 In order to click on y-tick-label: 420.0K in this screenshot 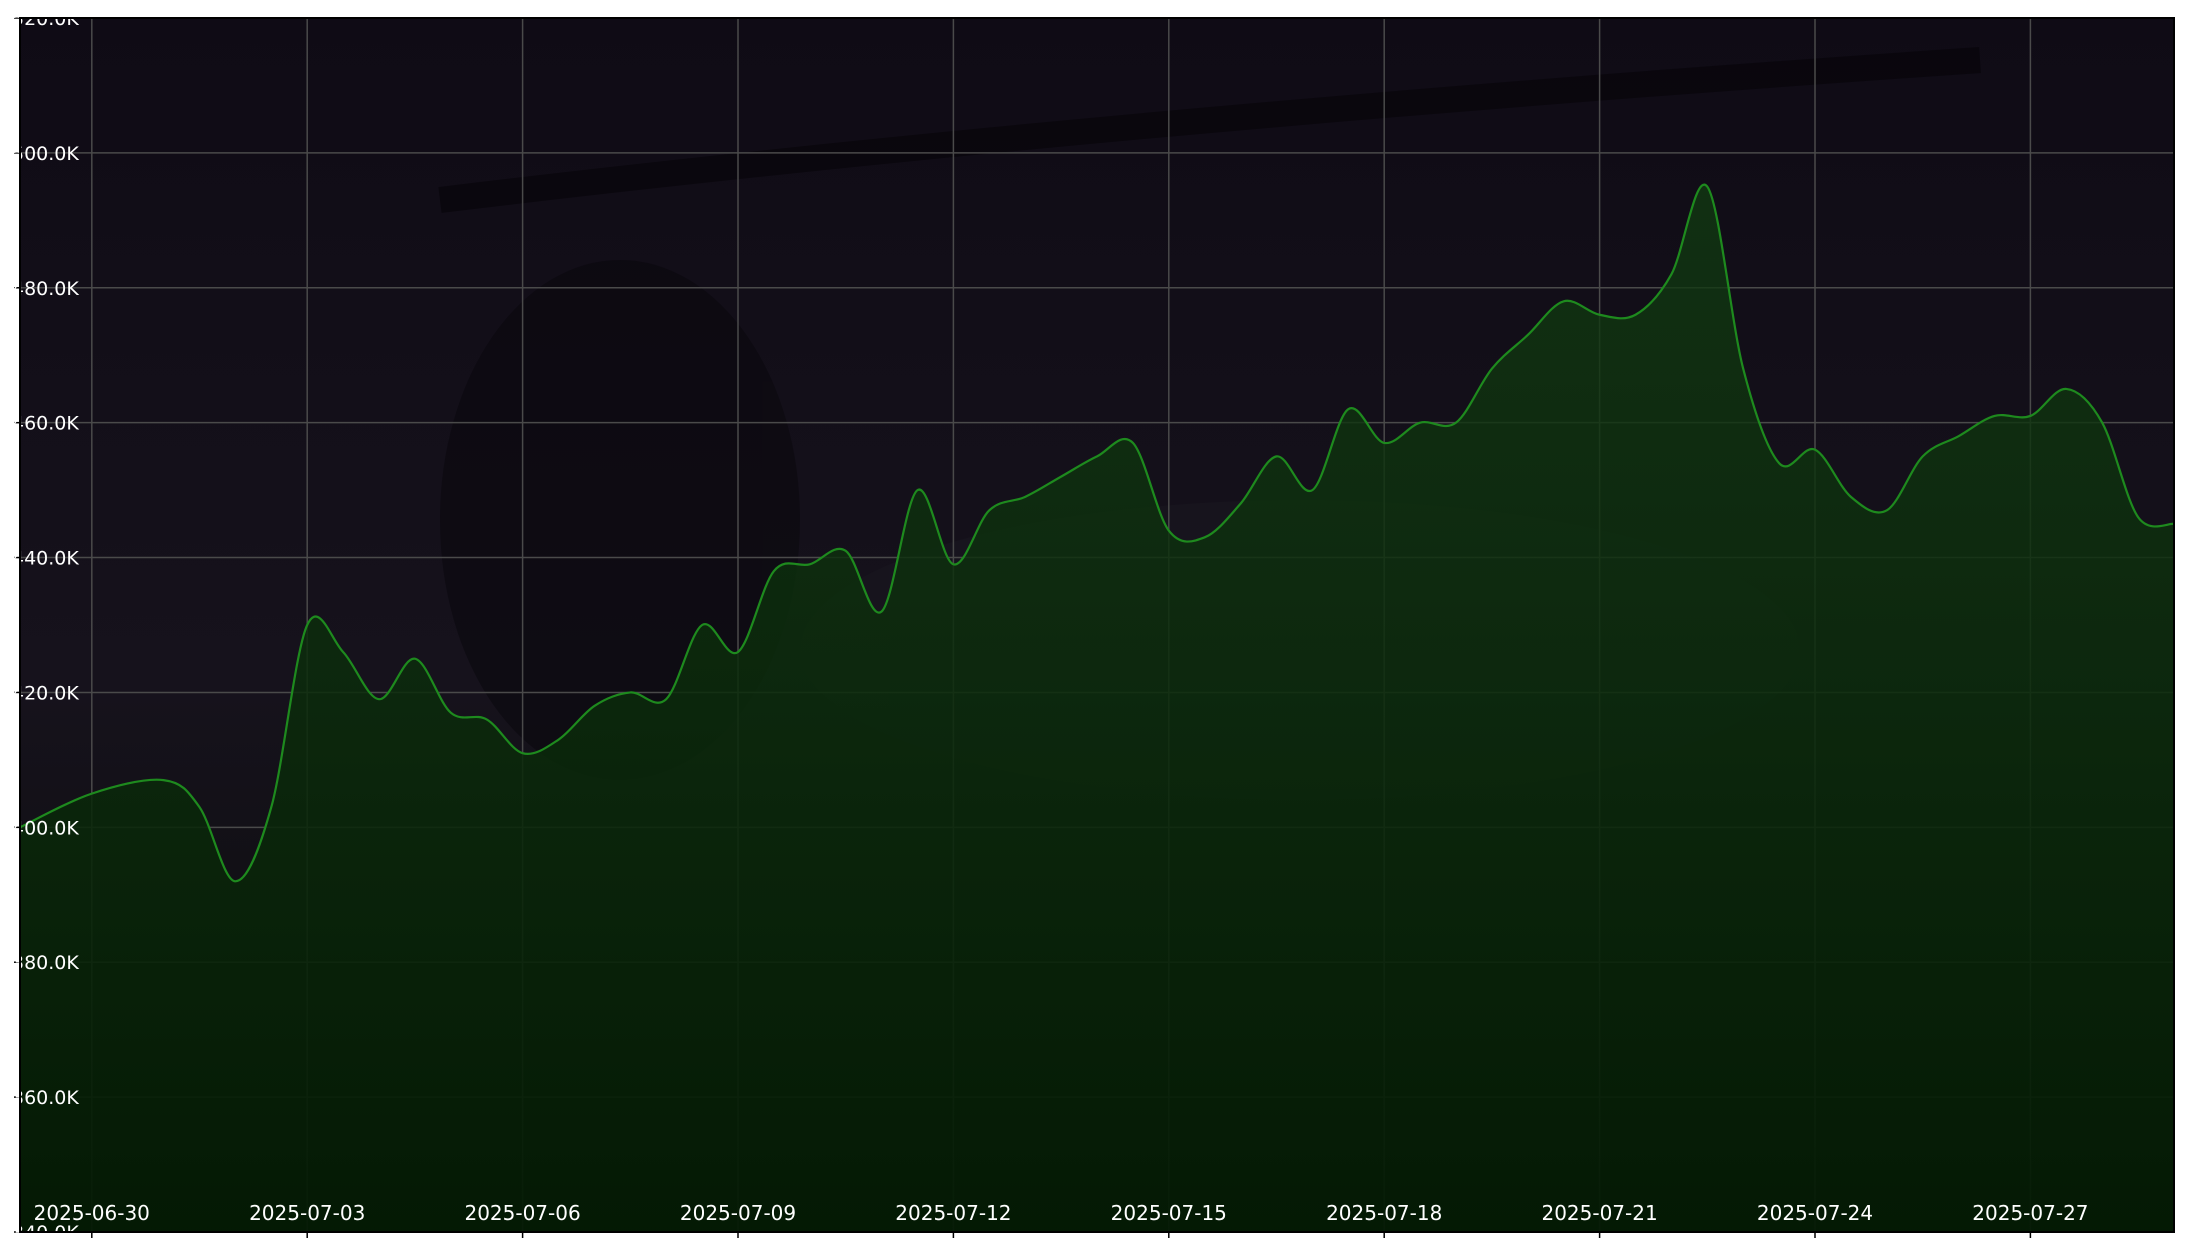, I will do `click(45, 693)`.